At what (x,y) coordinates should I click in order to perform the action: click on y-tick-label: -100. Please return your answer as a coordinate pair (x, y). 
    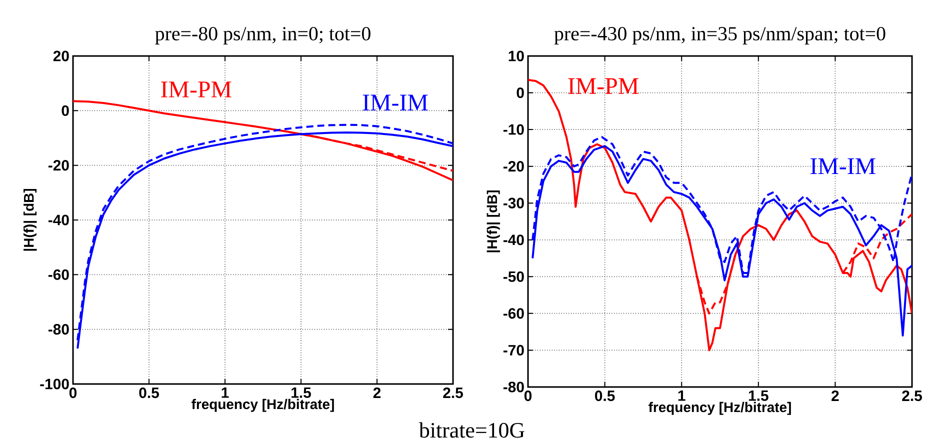
    Looking at the image, I should click on (54, 384).